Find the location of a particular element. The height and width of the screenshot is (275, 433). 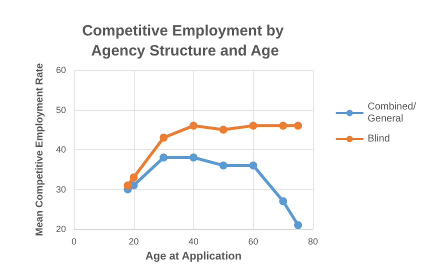

legend-label: Blind is located at coordinates (379, 139).